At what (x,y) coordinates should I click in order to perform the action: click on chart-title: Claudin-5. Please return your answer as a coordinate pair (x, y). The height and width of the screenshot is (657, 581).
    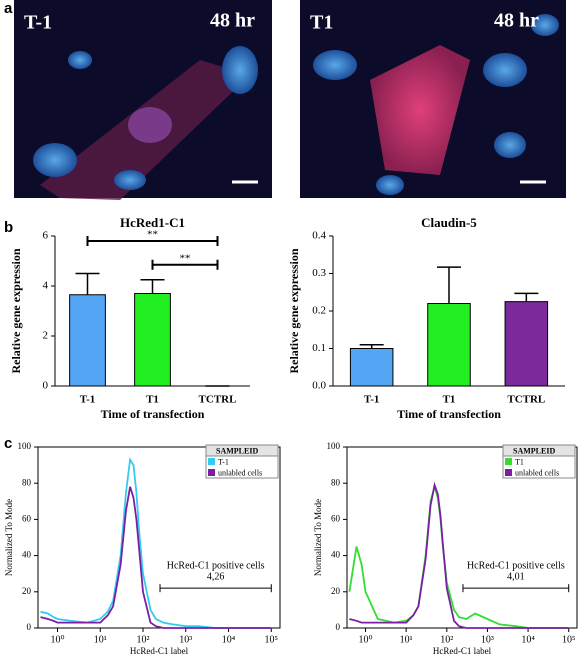
    Looking at the image, I should click on (449, 222).